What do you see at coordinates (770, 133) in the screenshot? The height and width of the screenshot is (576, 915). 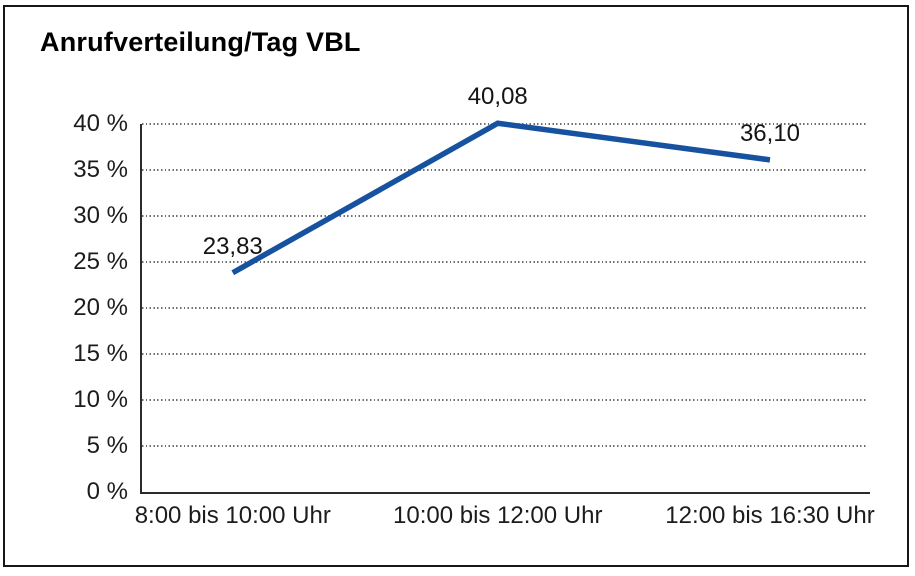 I see `data-point-label: 36,10` at bounding box center [770, 133].